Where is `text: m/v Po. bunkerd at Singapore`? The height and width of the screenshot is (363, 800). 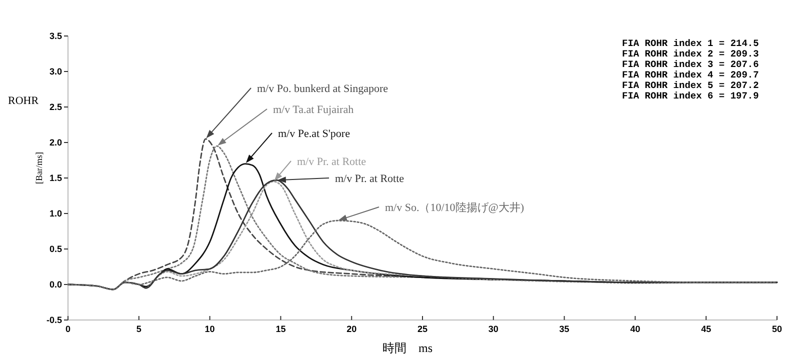
text: m/v Po. bunkerd at Singapore is located at coordinates (322, 89).